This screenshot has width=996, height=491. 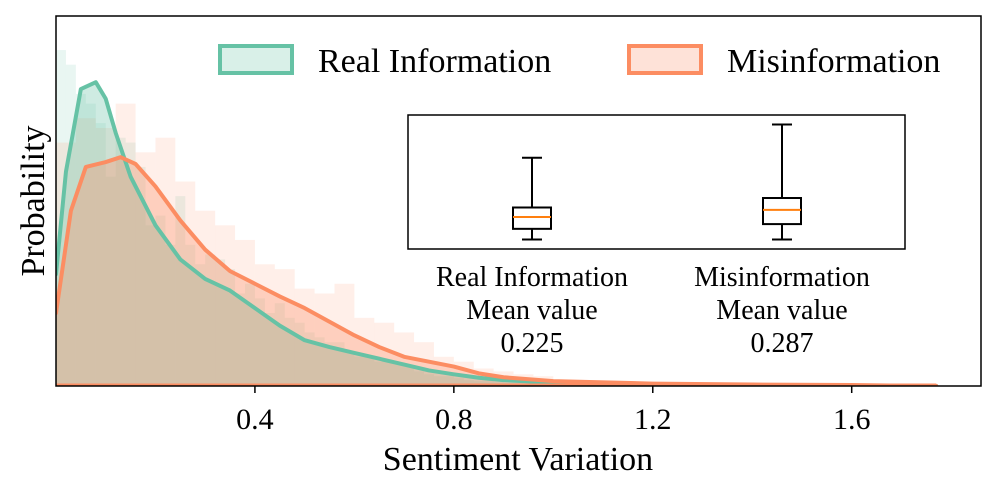 I want to click on box-body-real-information, so click(x=532, y=218).